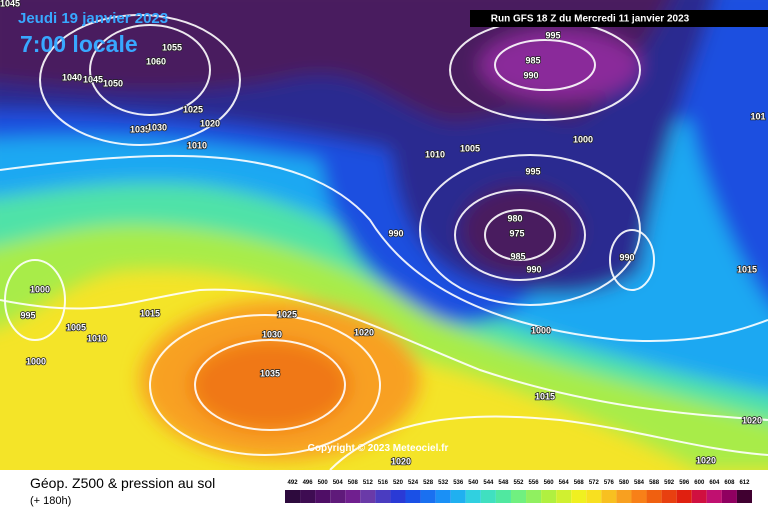 This screenshot has height=512, width=768. I want to click on legend-level: 584, so click(639, 483).